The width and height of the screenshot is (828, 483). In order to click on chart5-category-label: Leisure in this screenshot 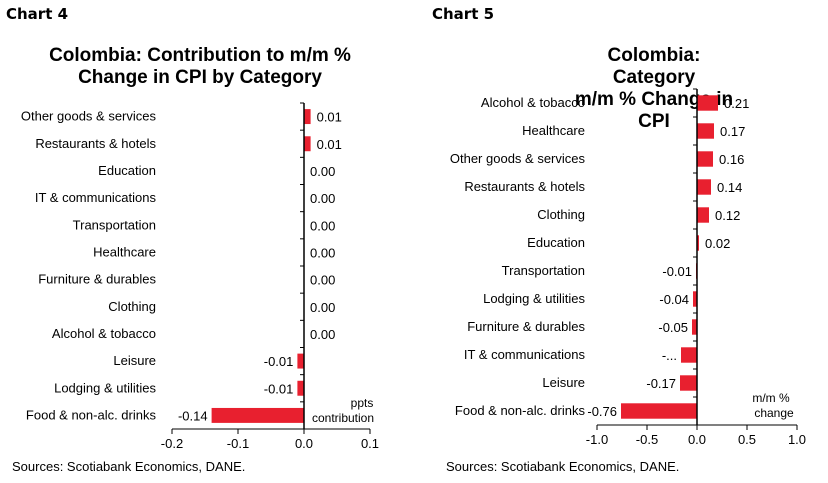, I will do `click(563, 382)`.